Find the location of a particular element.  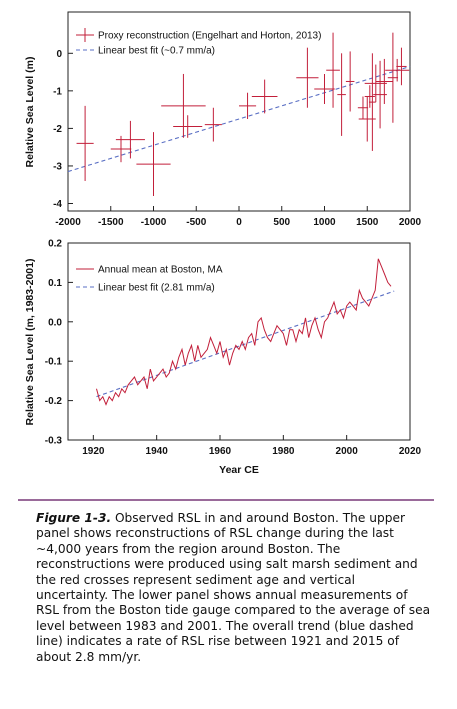

lower-y-axis-label: Relative Sea Level (m, 1983-2001) is located at coordinates (30, 342).